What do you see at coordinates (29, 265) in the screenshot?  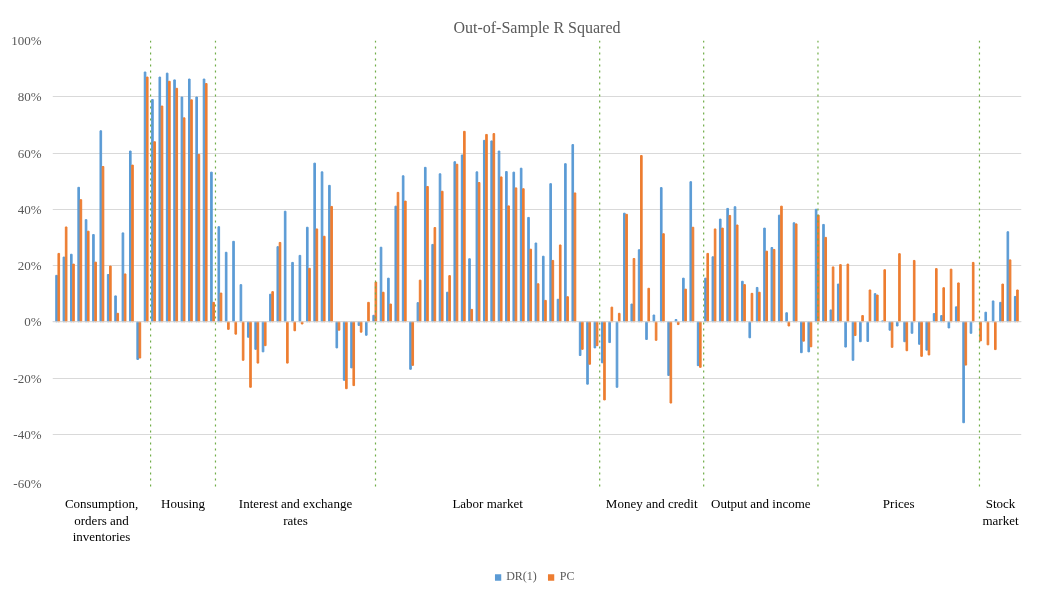 I see `y-tick-label: 20%` at bounding box center [29, 265].